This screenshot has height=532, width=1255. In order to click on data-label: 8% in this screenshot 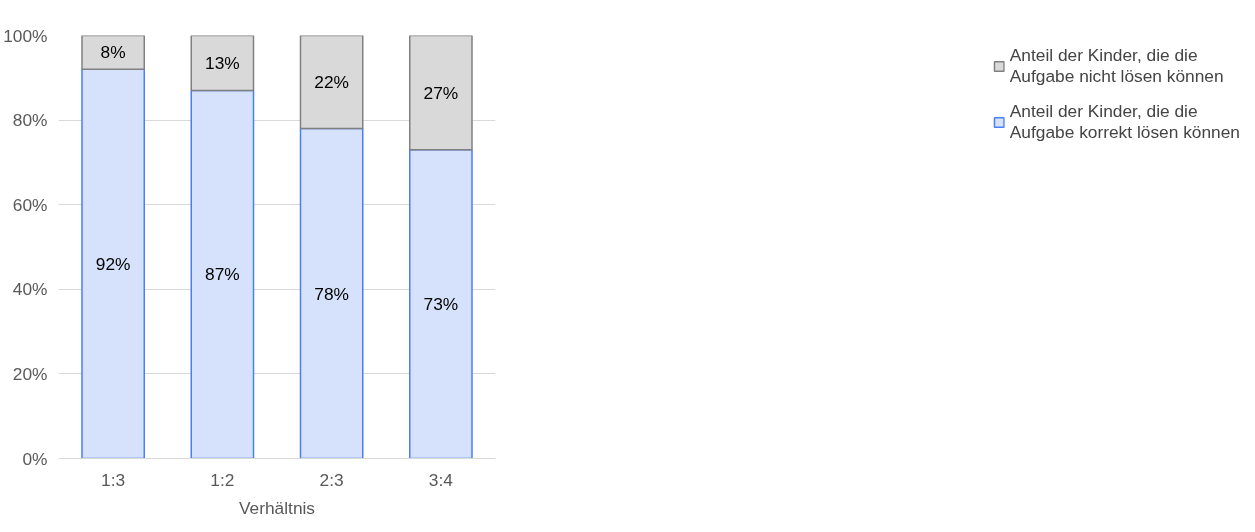, I will do `click(113, 52)`.